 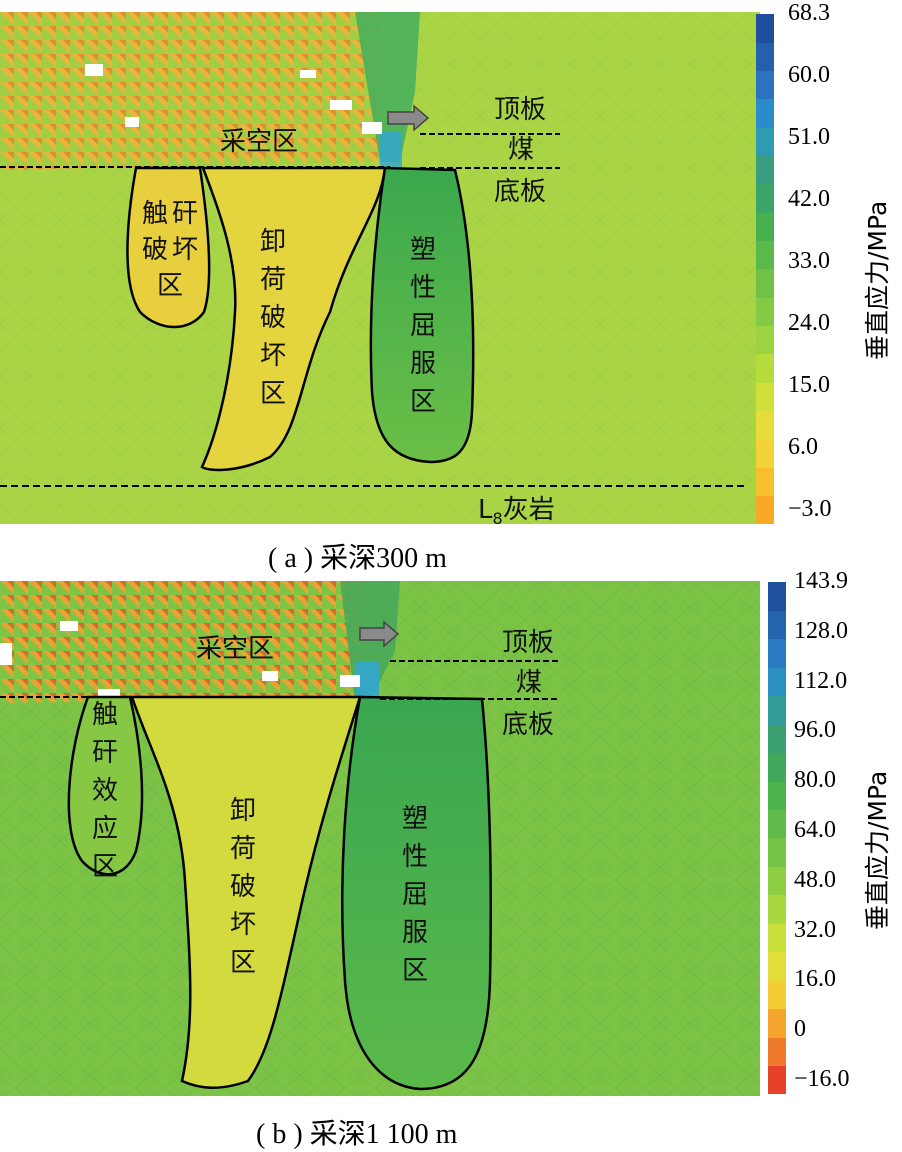 What do you see at coordinates (273, 356) in the screenshot?
I see `panel-a-unload-char: 坏` at bounding box center [273, 356].